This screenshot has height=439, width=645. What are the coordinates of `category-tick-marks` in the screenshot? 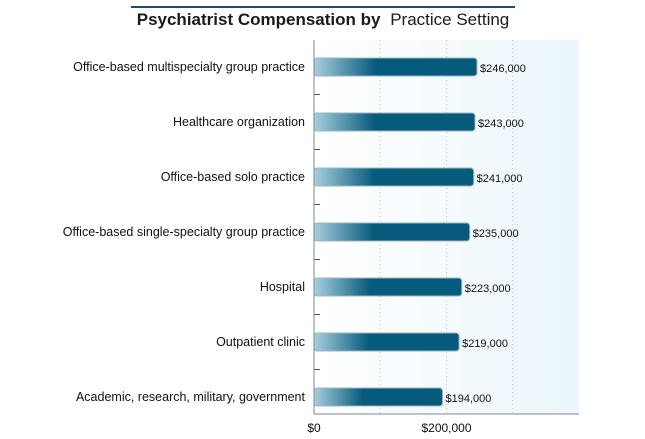 It's located at (317, 232).